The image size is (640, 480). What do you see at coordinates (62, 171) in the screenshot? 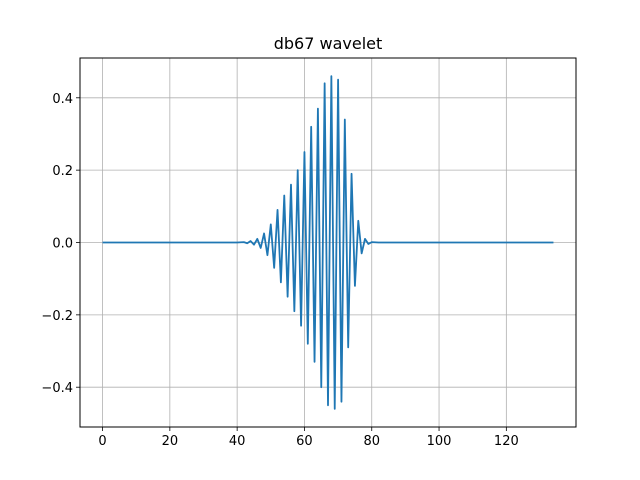
I see `y-tick-label: 0.2` at bounding box center [62, 171].